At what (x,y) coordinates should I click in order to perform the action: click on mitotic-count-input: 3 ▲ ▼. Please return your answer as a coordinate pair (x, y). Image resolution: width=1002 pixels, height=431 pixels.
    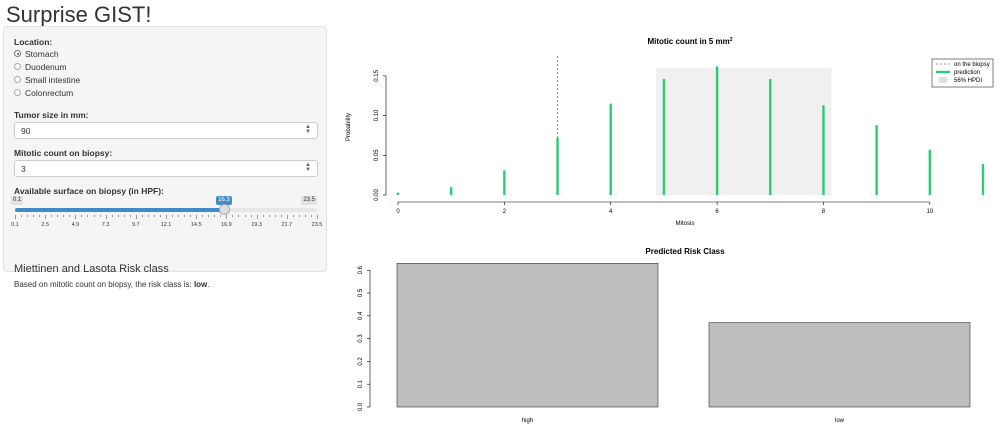
    Looking at the image, I should click on (166, 168).